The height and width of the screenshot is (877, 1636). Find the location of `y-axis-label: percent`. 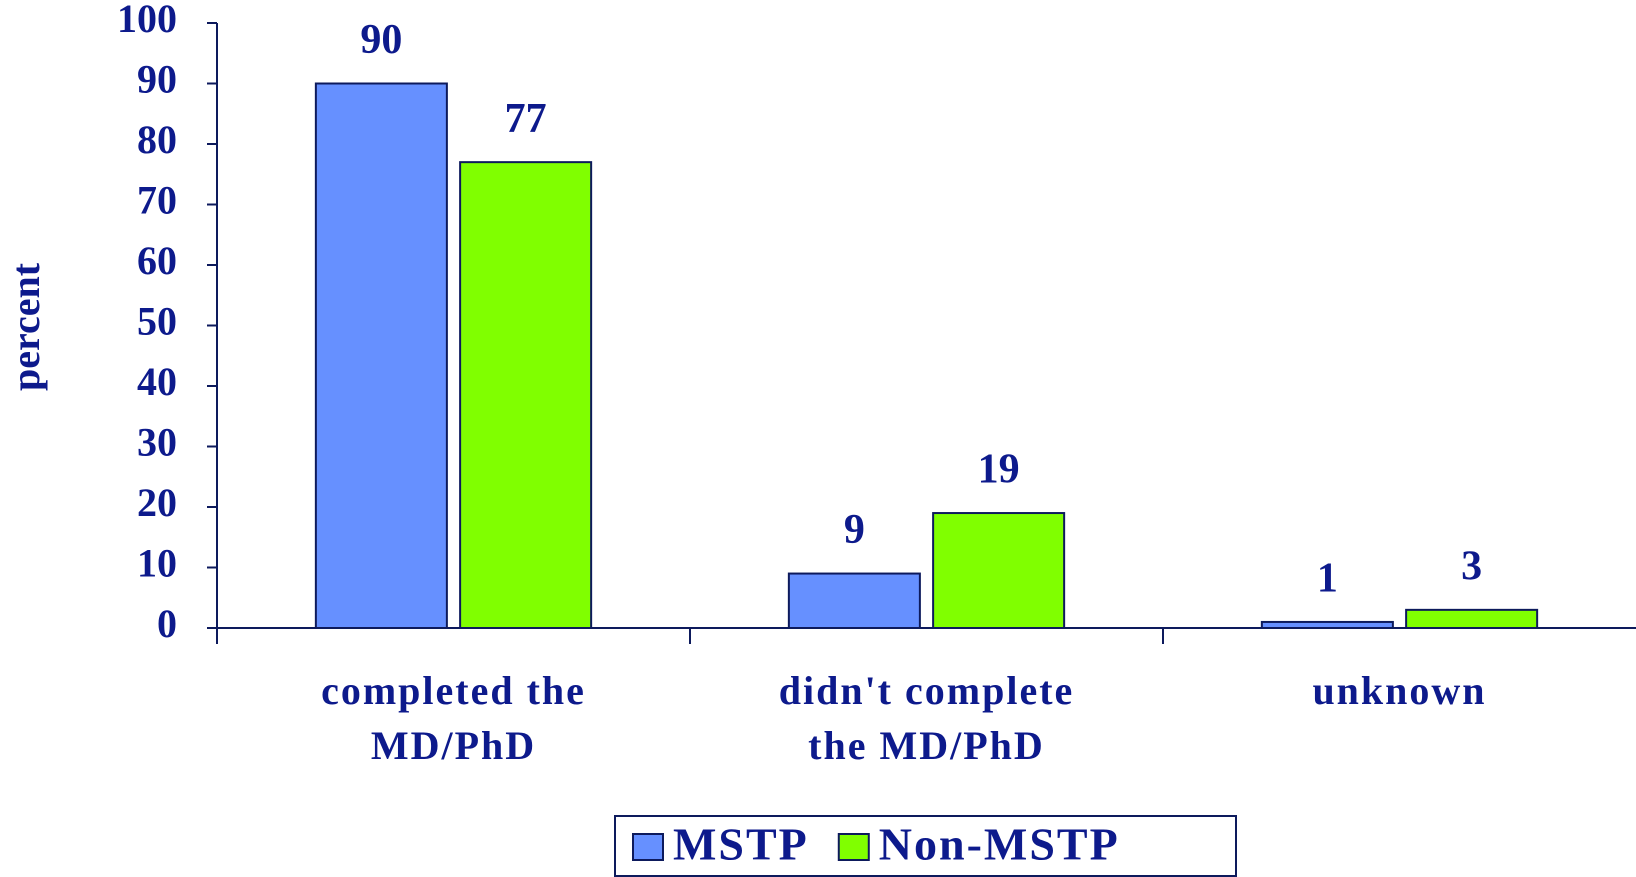

y-axis-label: percent is located at coordinates (25, 326).